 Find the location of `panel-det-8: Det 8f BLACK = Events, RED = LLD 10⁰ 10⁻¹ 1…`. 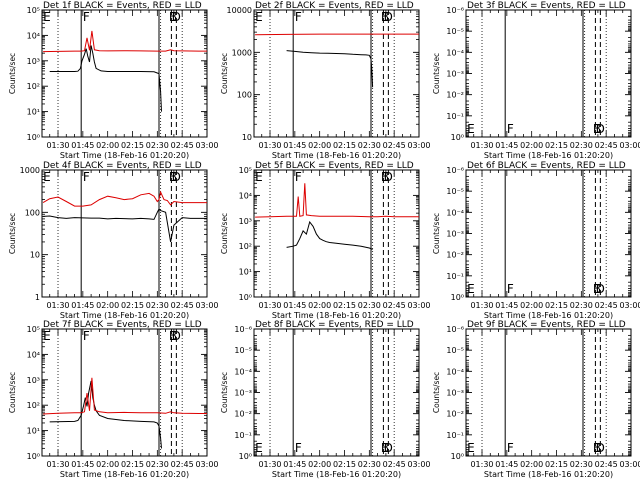

panel-det-8: Det 8f BLACK = Events, RED = LLD 10⁰ 10⁻¹ 1… is located at coordinates (325, 399).